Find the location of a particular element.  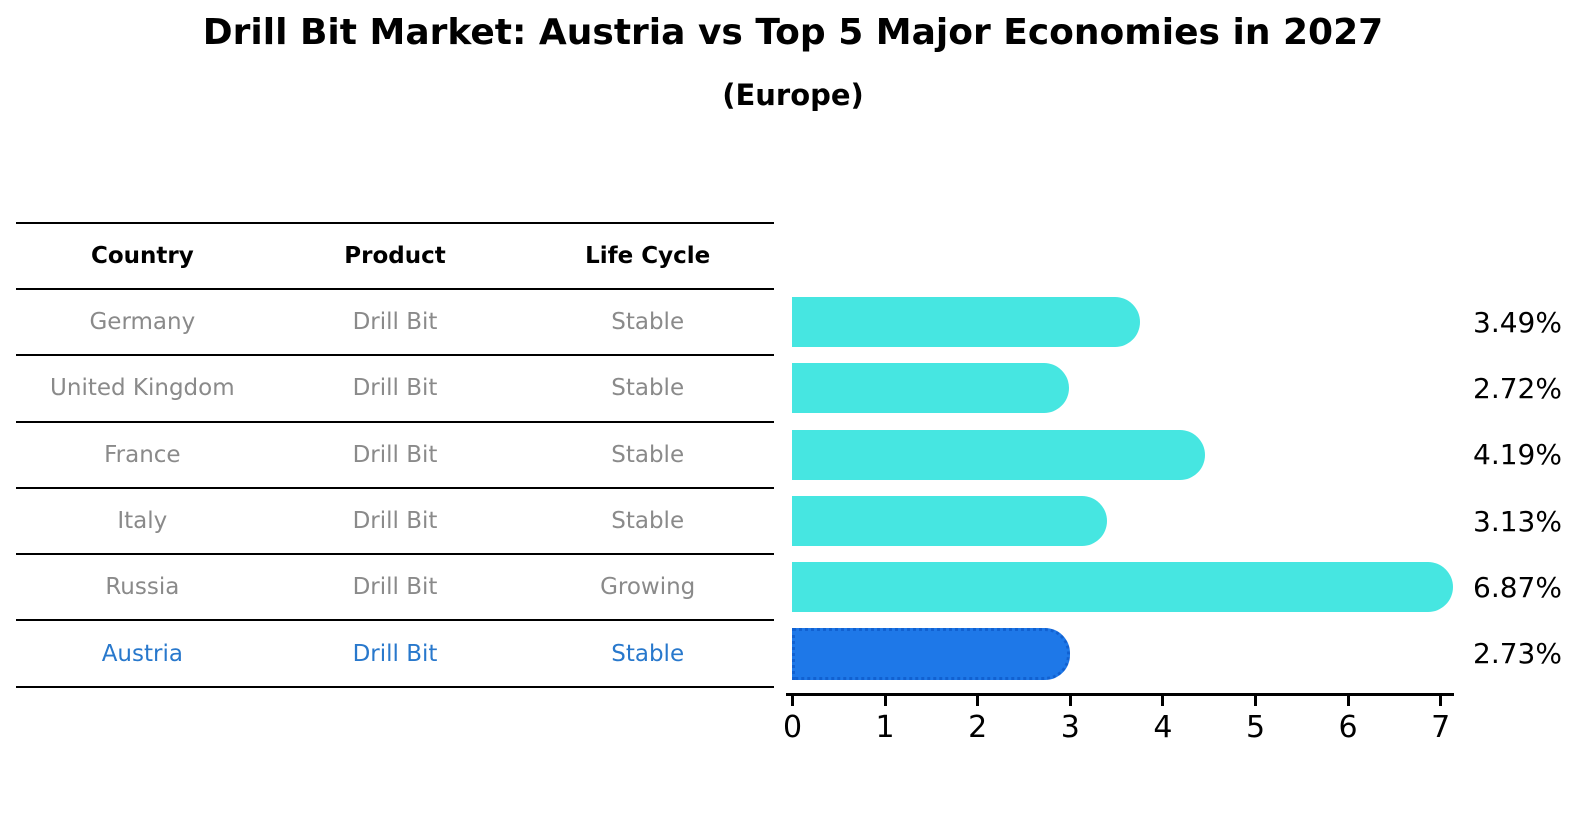

column-header-country: Country is located at coordinates (142, 256).